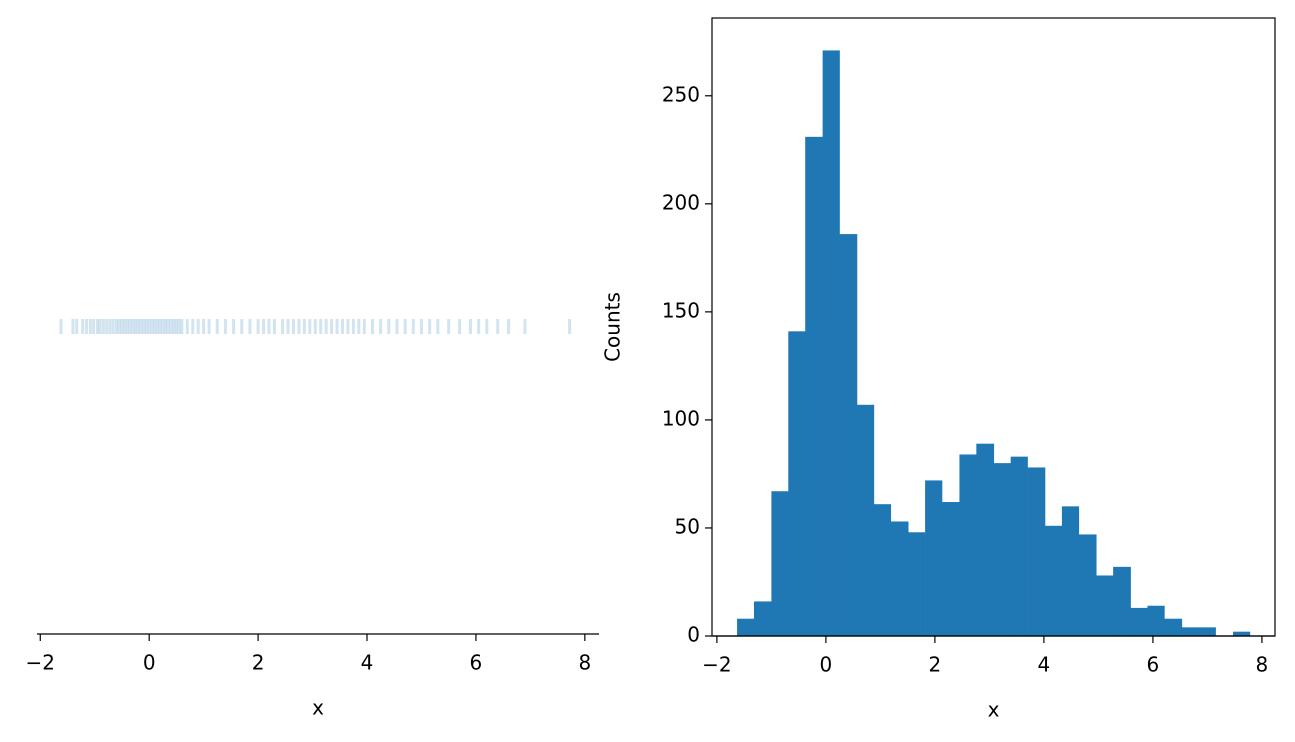 Image resolution: width=1295 pixels, height=742 pixels. What do you see at coordinates (681, 310) in the screenshot?
I see `y-tick-label: 150` at bounding box center [681, 310].